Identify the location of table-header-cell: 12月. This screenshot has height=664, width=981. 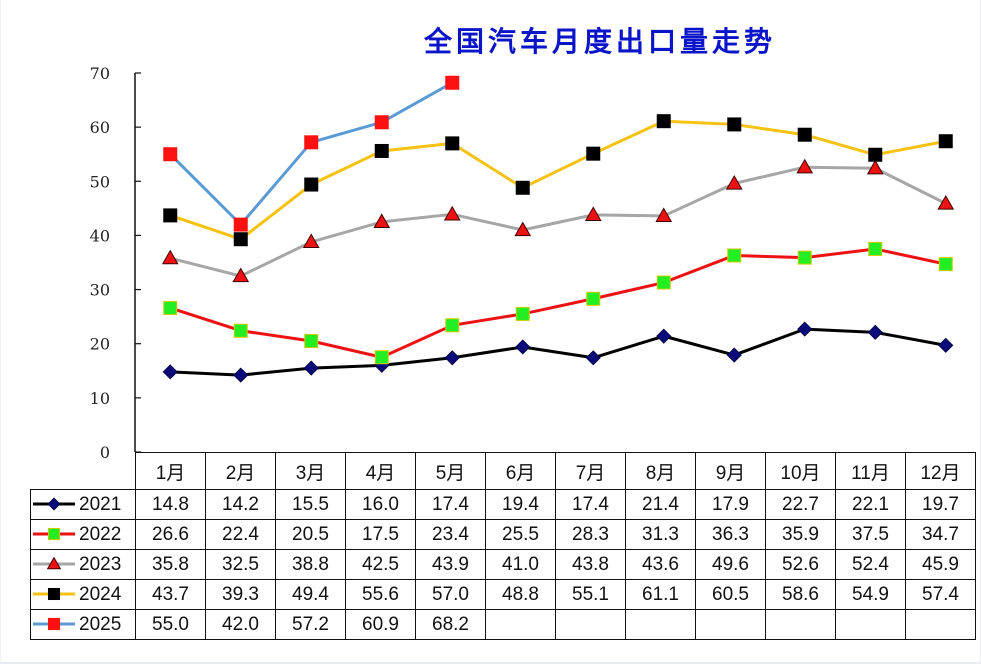
(940, 471).